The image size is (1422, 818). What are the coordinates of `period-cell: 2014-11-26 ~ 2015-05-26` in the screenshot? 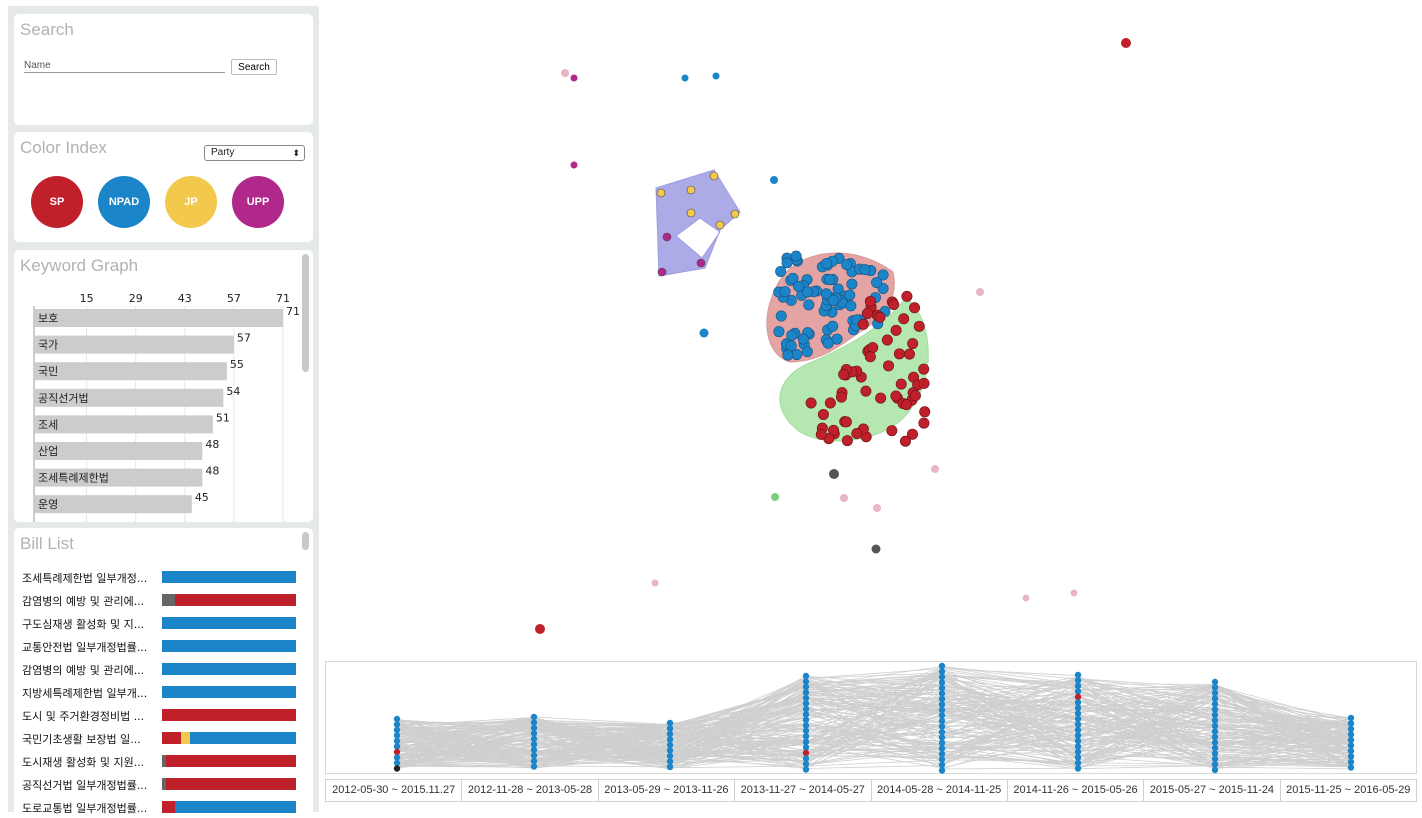 It's located at (1075, 790).